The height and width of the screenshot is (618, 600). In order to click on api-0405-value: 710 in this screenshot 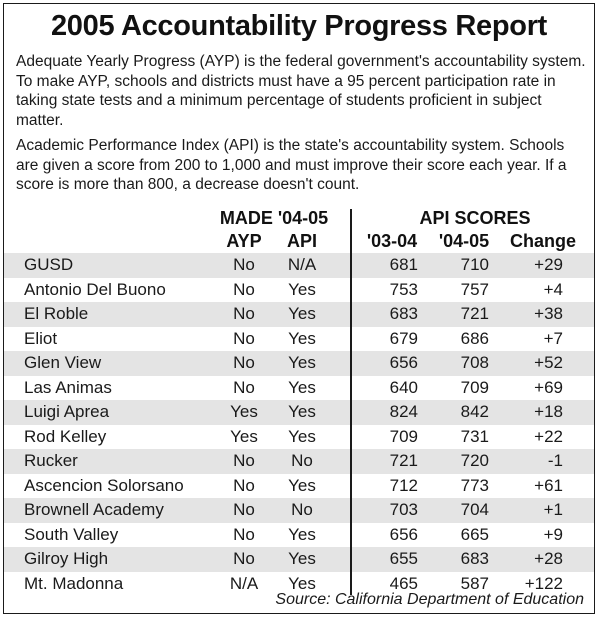, I will do `click(474, 264)`.